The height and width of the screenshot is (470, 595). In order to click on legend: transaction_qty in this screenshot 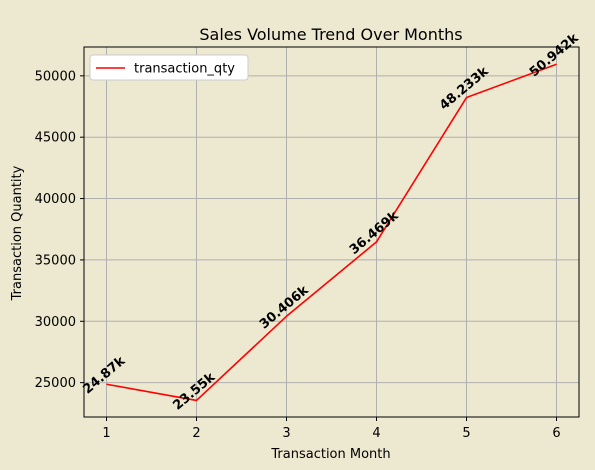, I will do `click(169, 67)`.